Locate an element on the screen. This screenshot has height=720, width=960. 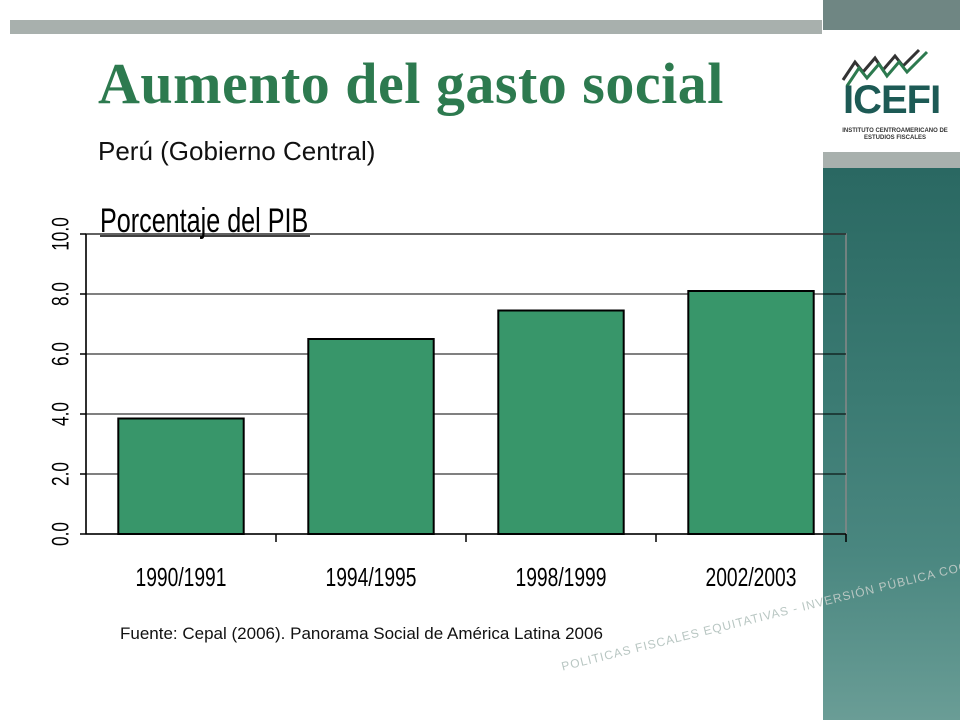
panel-top-band is located at coordinates (891, 15).